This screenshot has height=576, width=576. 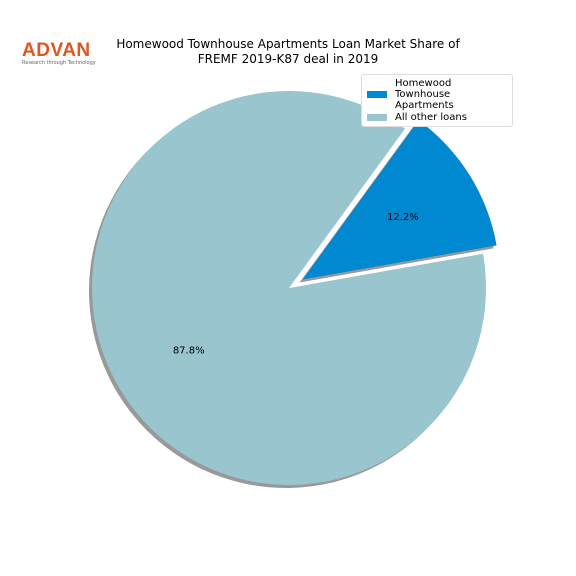 I want to click on logo: ADVAN, so click(x=56, y=50).